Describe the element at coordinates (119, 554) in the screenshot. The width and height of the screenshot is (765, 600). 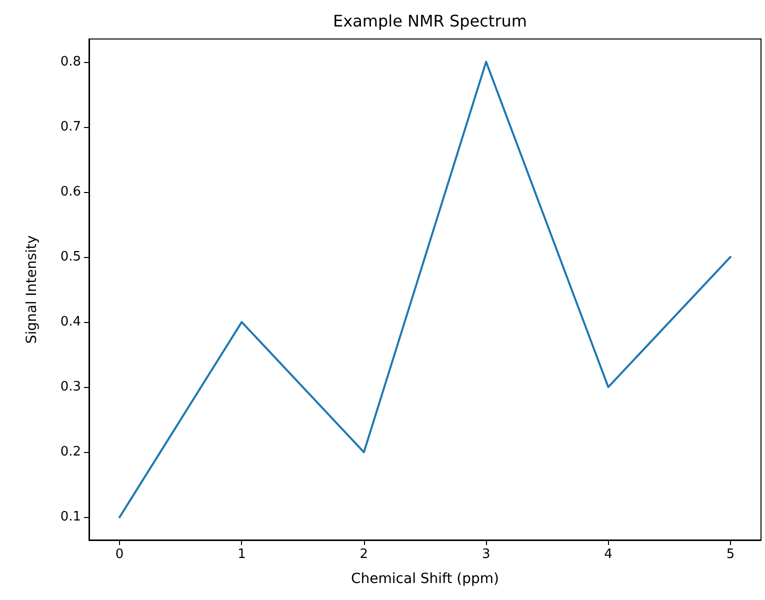
I see `x-tick-label: 0` at that location.